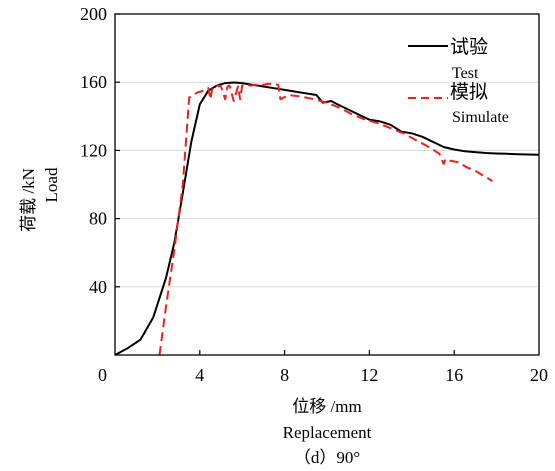 Image resolution: width=555 pixels, height=471 pixels. Describe the element at coordinates (28, 200) in the screenshot. I see `y-axis-label: 荷载 /kN` at that location.